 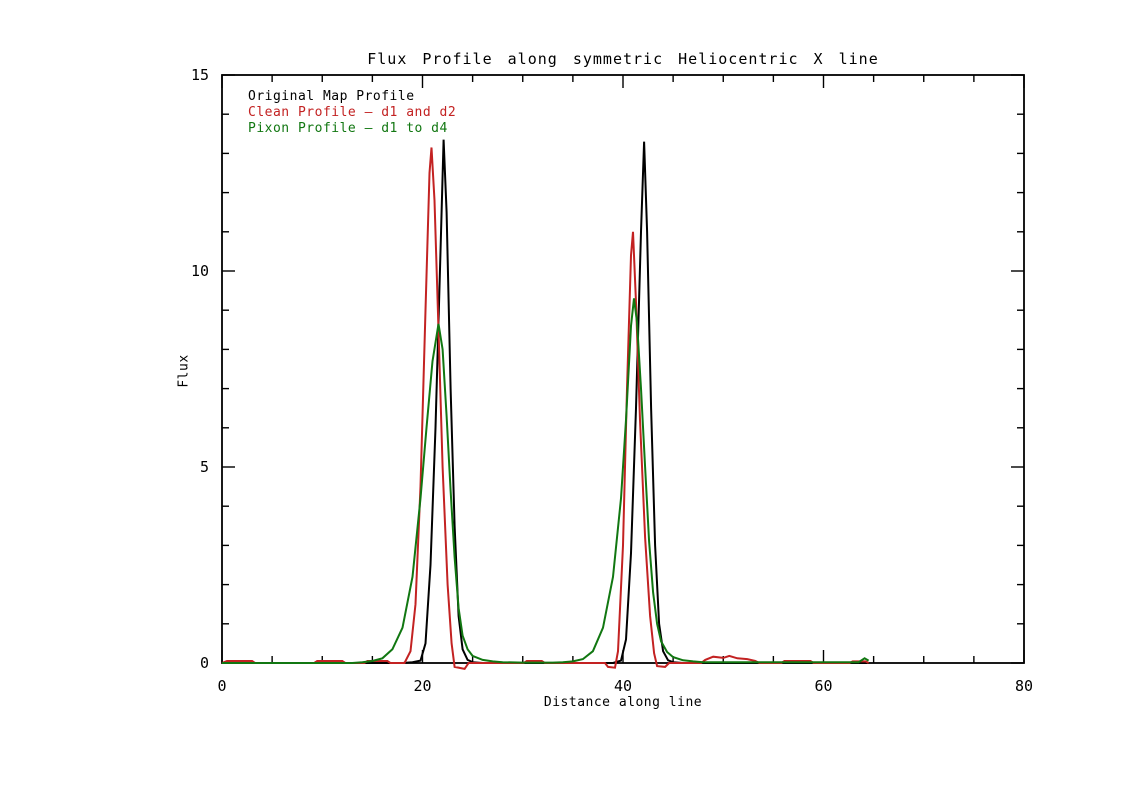 I want to click on y-tick-label-0: 0, so click(x=204, y=663).